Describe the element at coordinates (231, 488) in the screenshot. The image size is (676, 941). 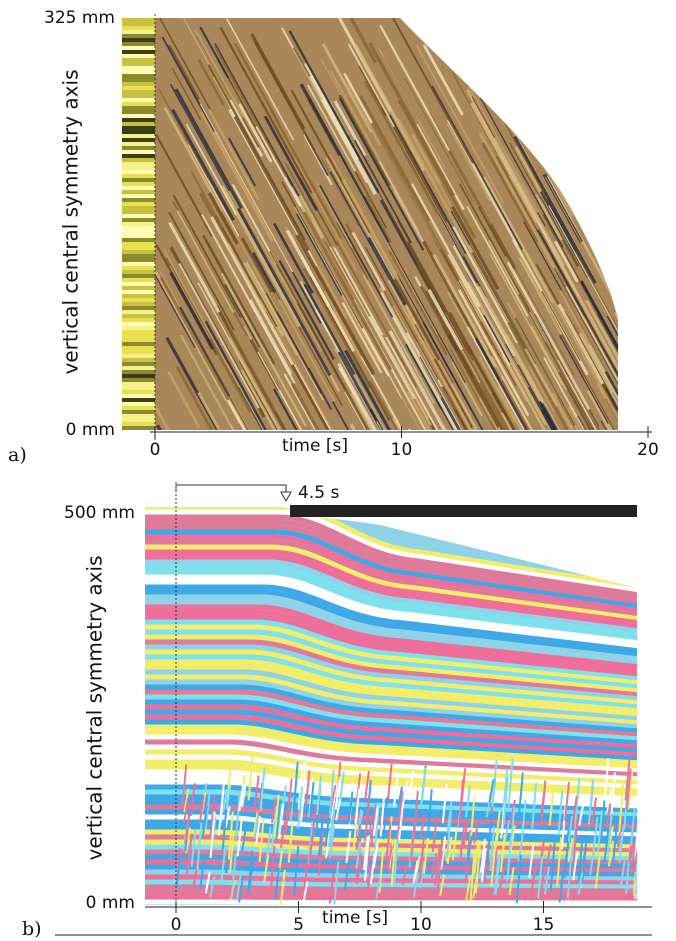
I see `annotation-bracket` at that location.